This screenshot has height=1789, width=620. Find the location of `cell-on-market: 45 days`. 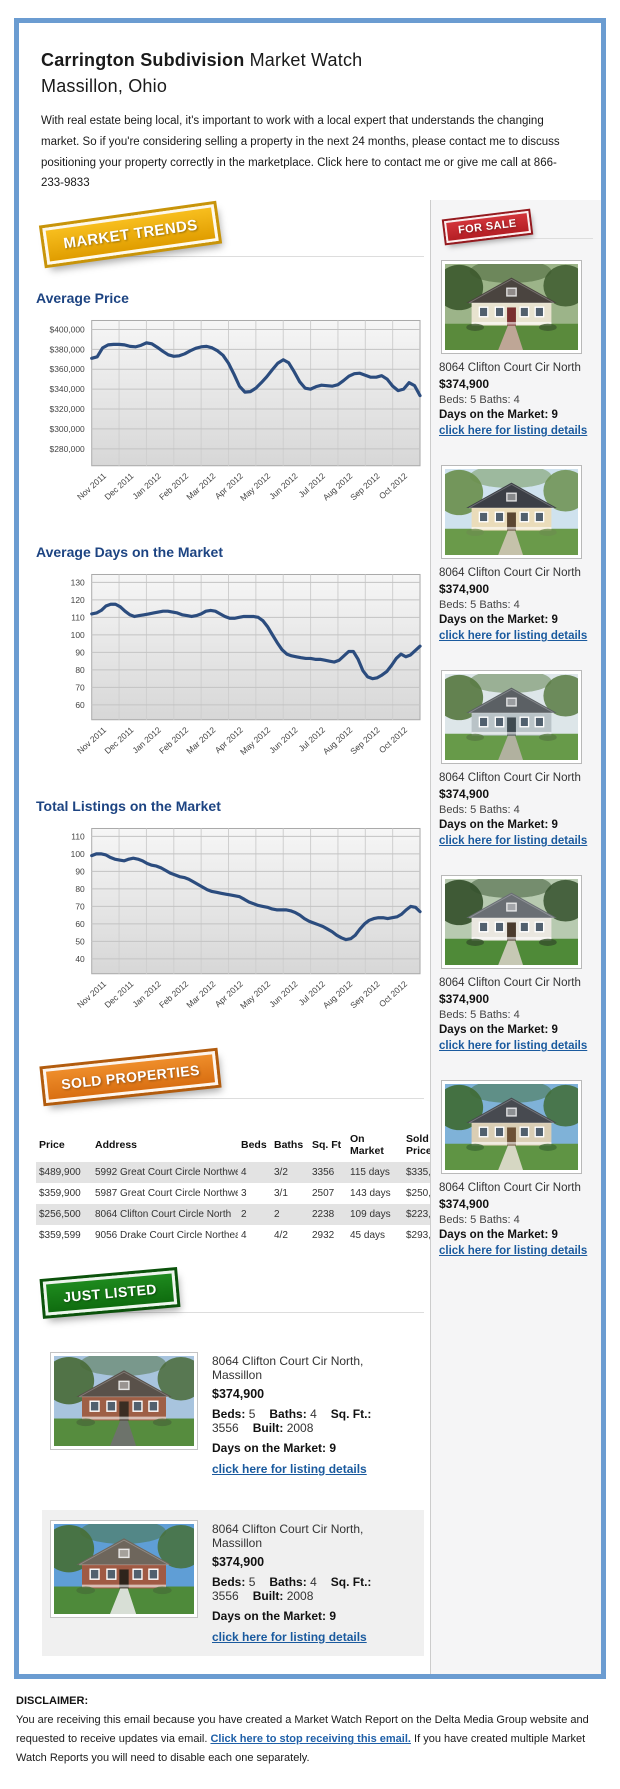

cell-on-market: 45 days is located at coordinates (368, 1235).